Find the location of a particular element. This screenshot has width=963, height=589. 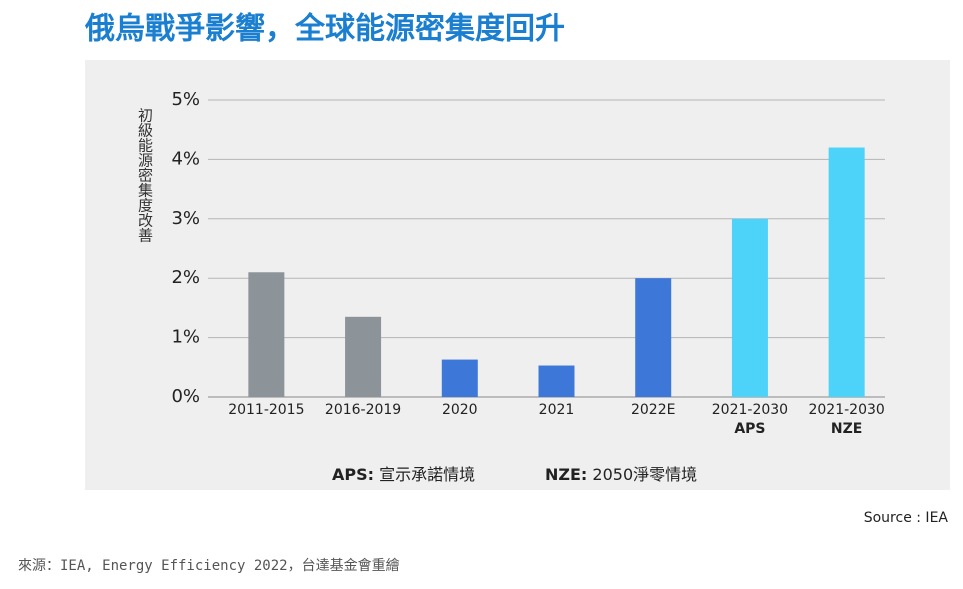

note-key: NZE: is located at coordinates (566, 474).